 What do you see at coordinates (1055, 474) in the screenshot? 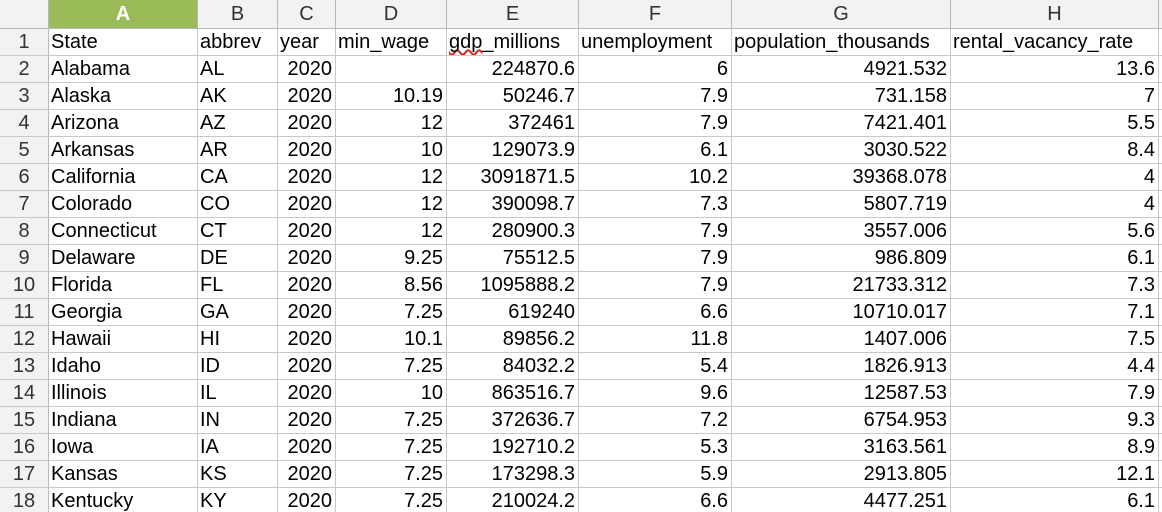
I see `table-cell: 12.1` at bounding box center [1055, 474].